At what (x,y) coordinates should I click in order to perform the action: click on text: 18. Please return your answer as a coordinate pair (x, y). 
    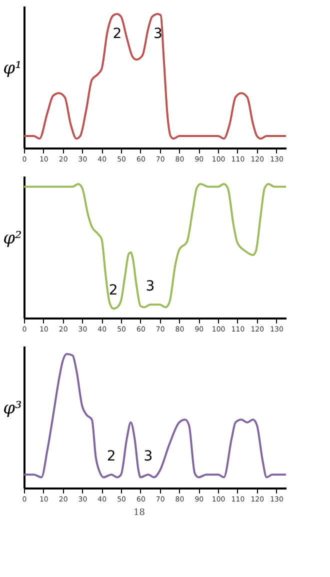
    Looking at the image, I should click on (140, 513).